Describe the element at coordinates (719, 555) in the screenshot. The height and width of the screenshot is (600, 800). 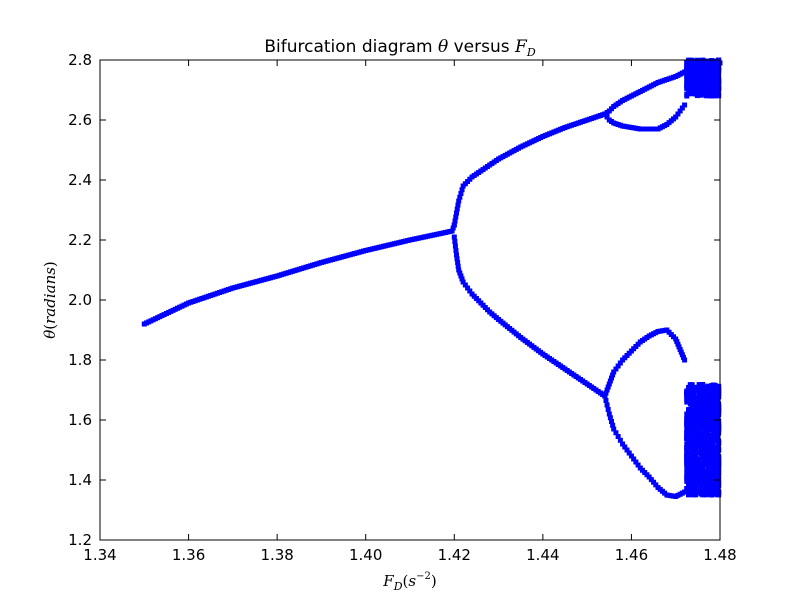
I see `x-tick-label: 1.48` at that location.